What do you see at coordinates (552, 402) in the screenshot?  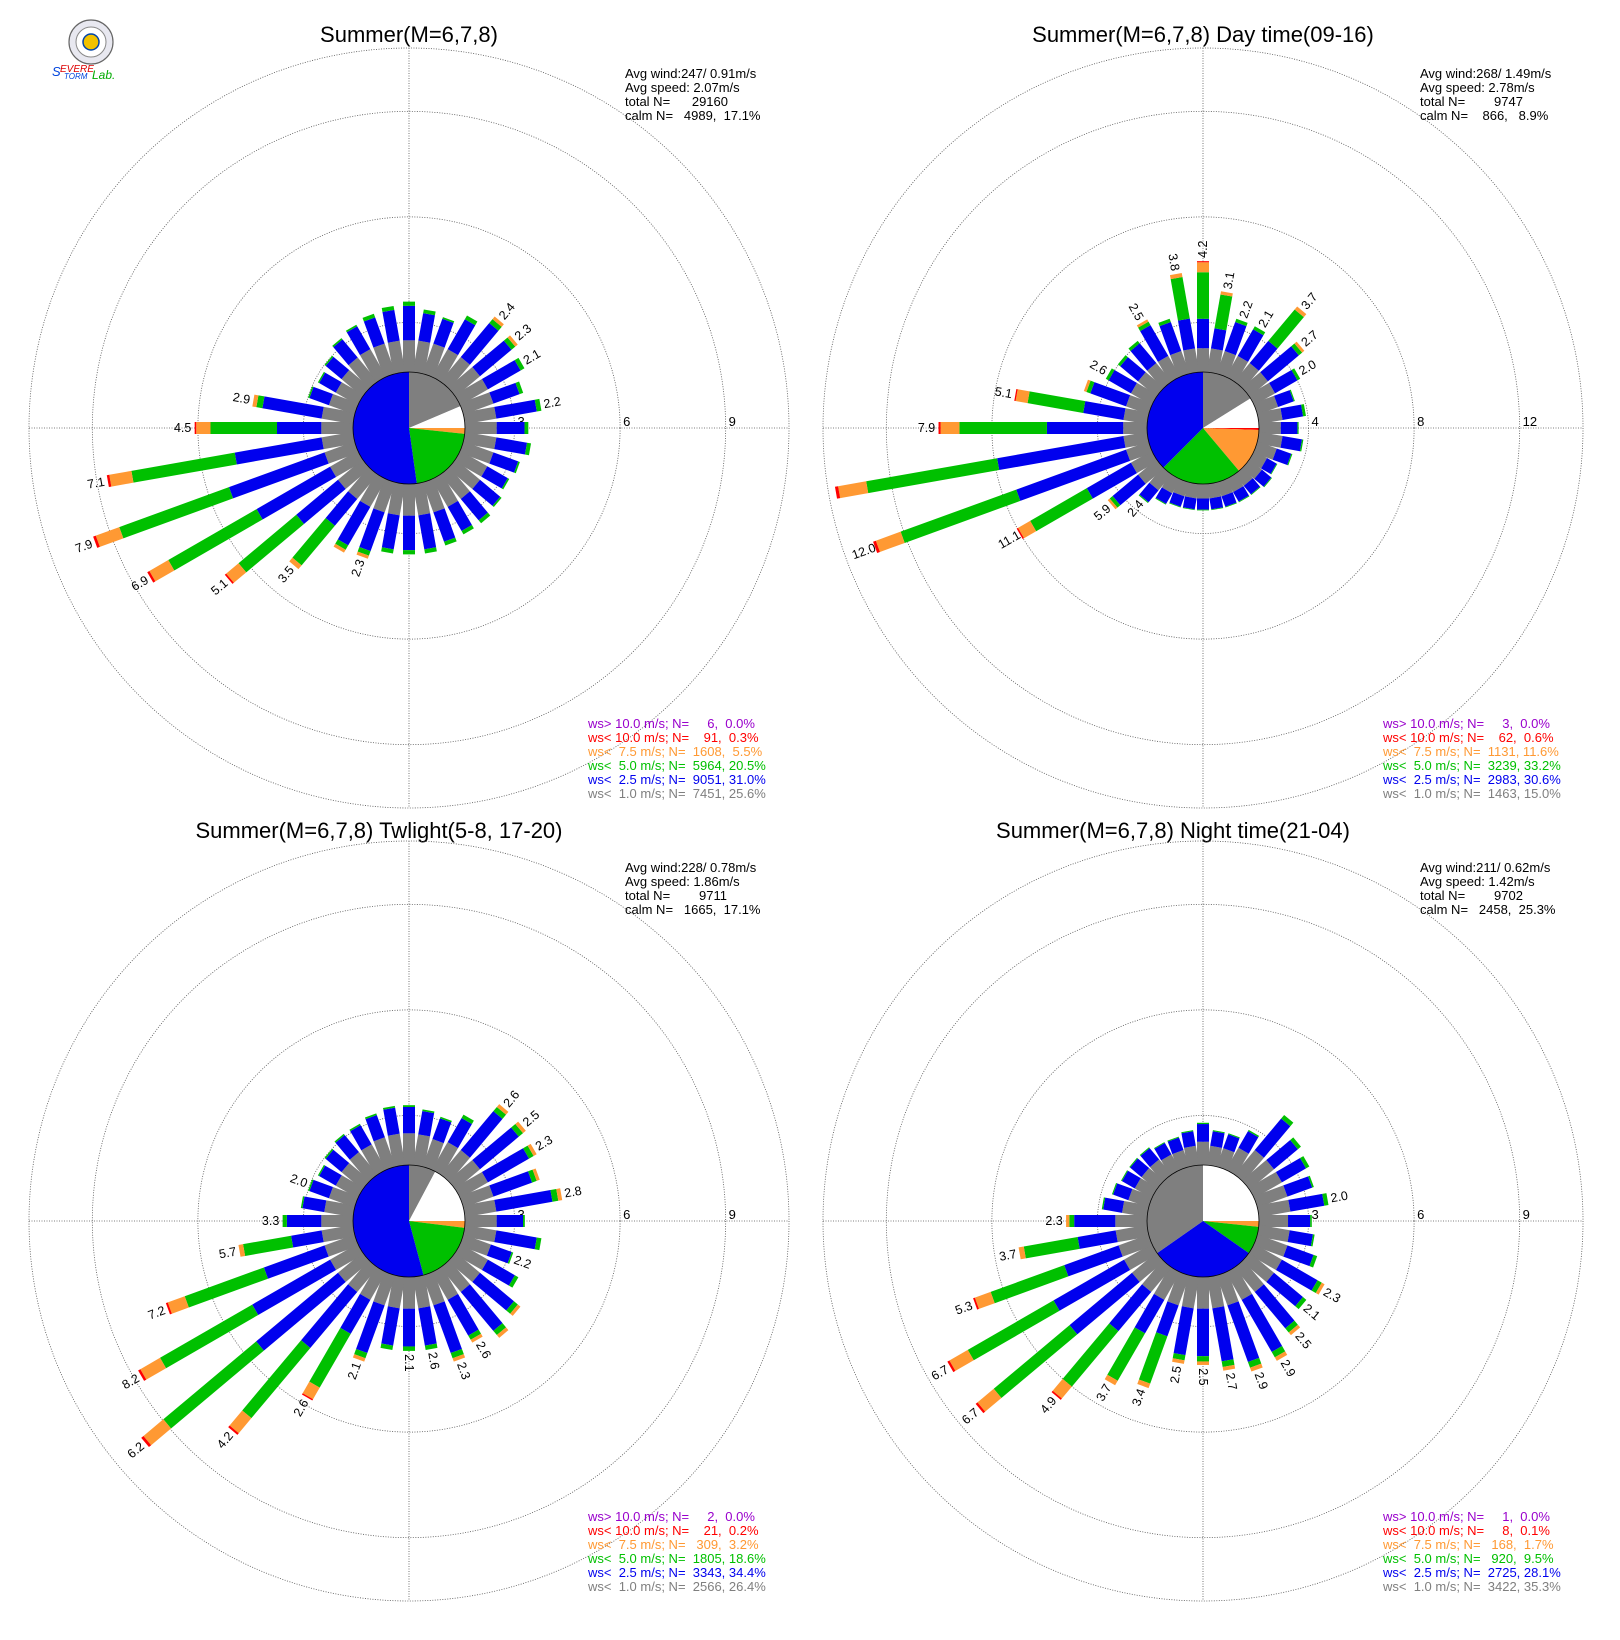 I see `windrose-panel-1-bar-label: 2.2` at bounding box center [552, 402].